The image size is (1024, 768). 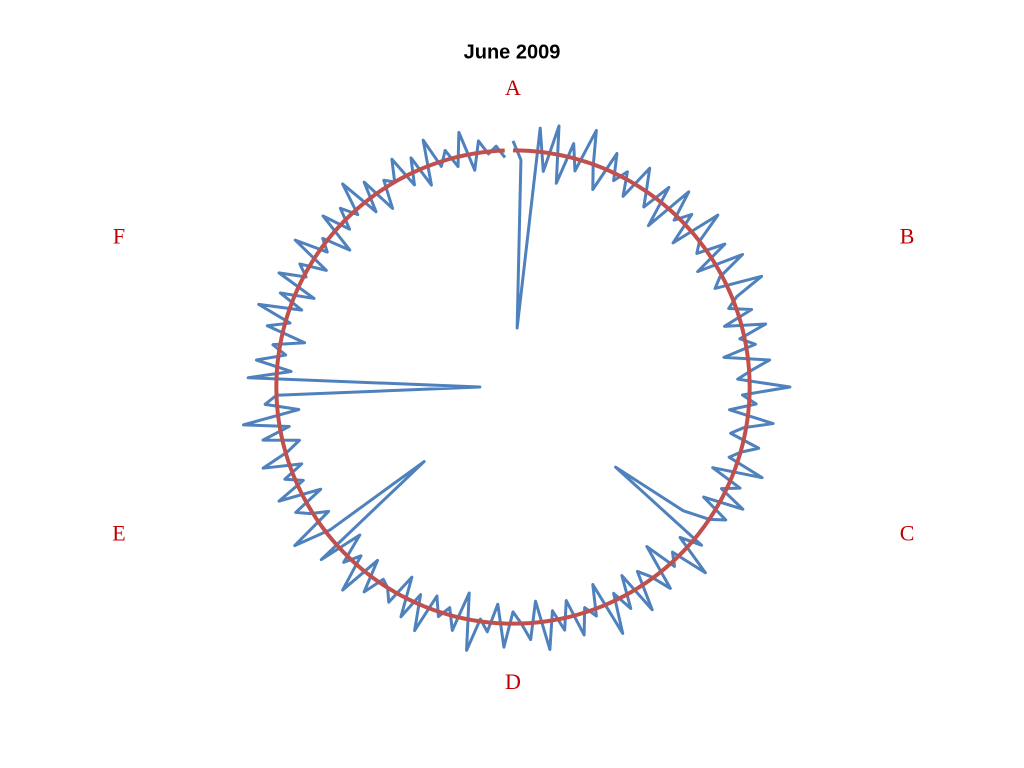 I want to click on category-label: A, so click(x=513, y=87).